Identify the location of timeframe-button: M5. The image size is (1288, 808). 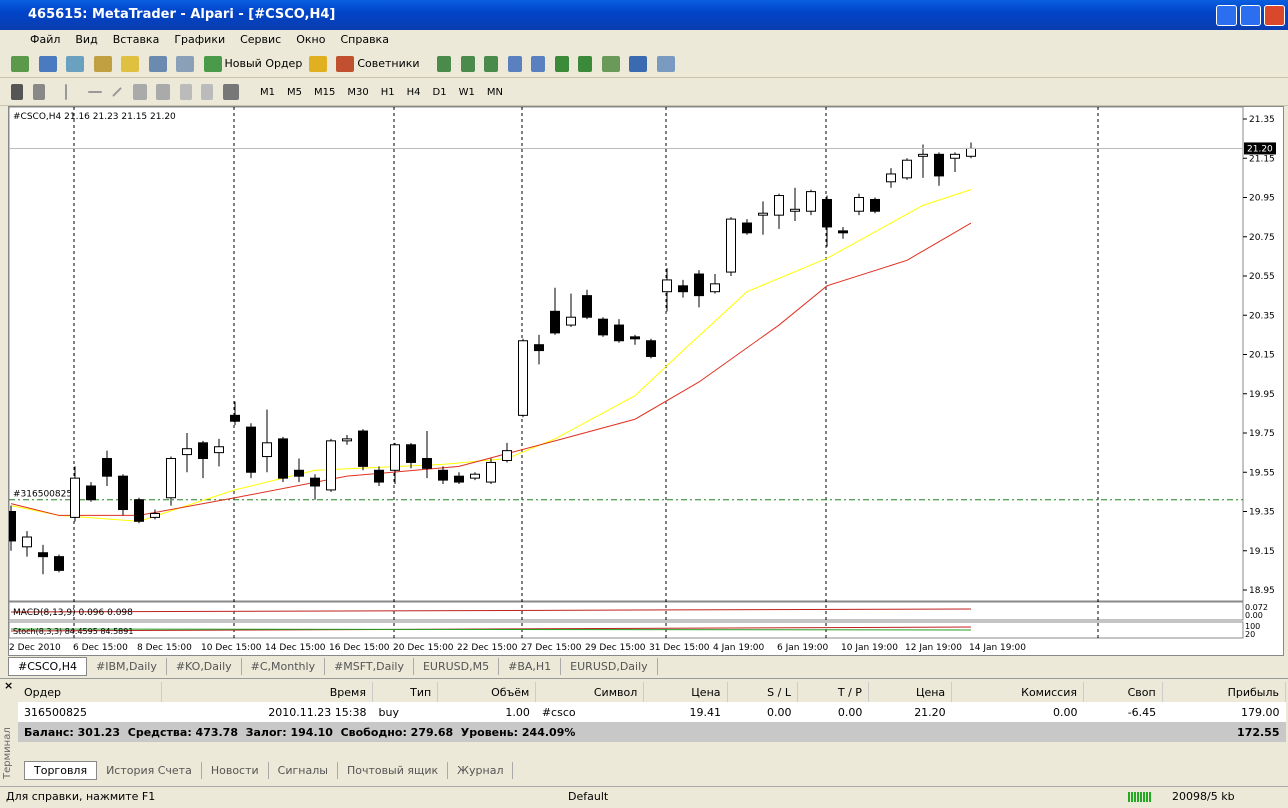
(294, 92).